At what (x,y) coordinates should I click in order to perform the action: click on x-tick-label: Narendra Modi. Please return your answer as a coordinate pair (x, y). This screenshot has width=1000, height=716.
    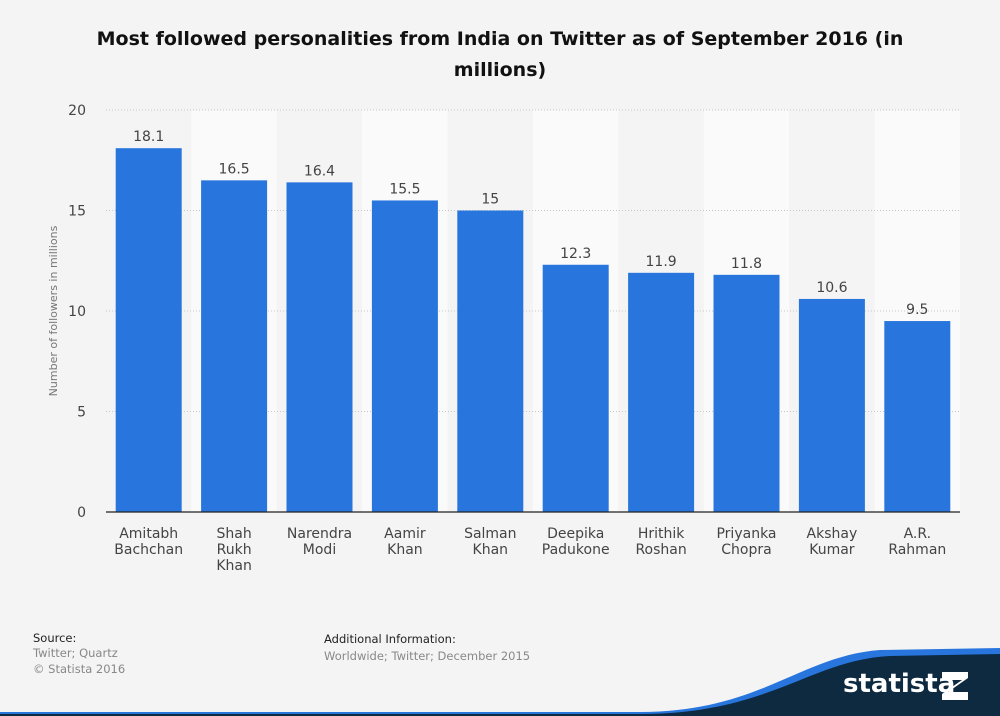
    Looking at the image, I should click on (319, 542).